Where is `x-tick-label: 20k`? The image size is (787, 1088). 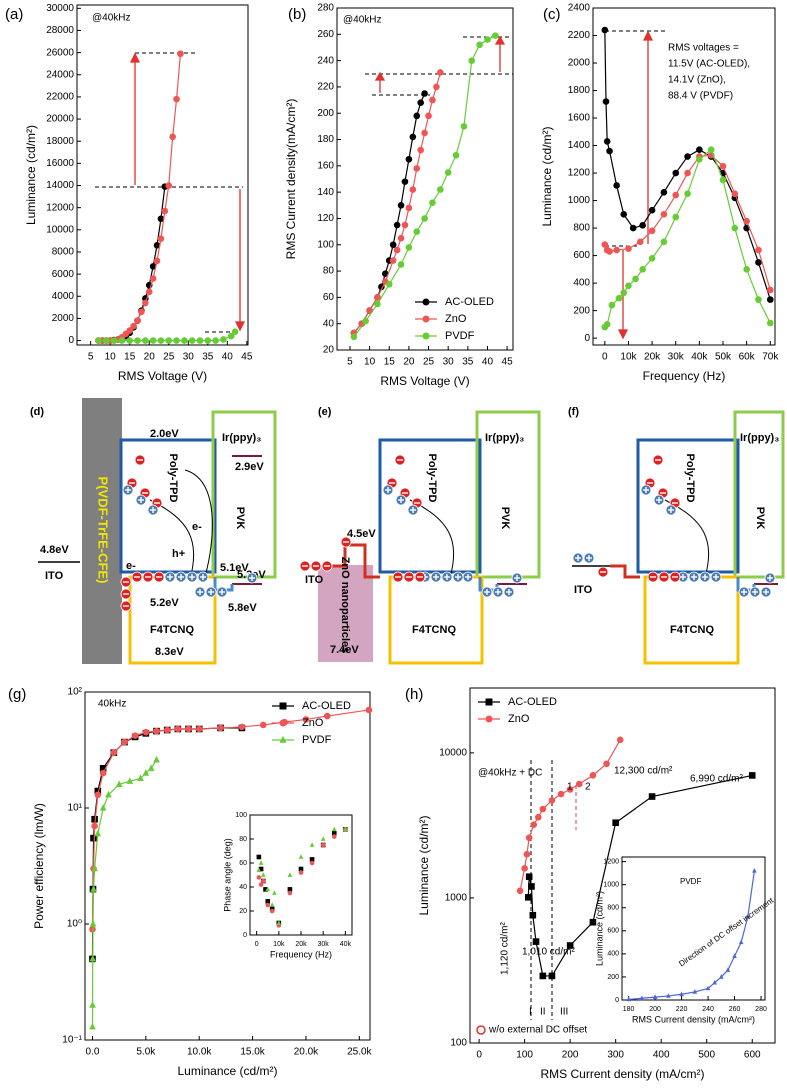 x-tick-label: 20k is located at coordinates (652, 357).